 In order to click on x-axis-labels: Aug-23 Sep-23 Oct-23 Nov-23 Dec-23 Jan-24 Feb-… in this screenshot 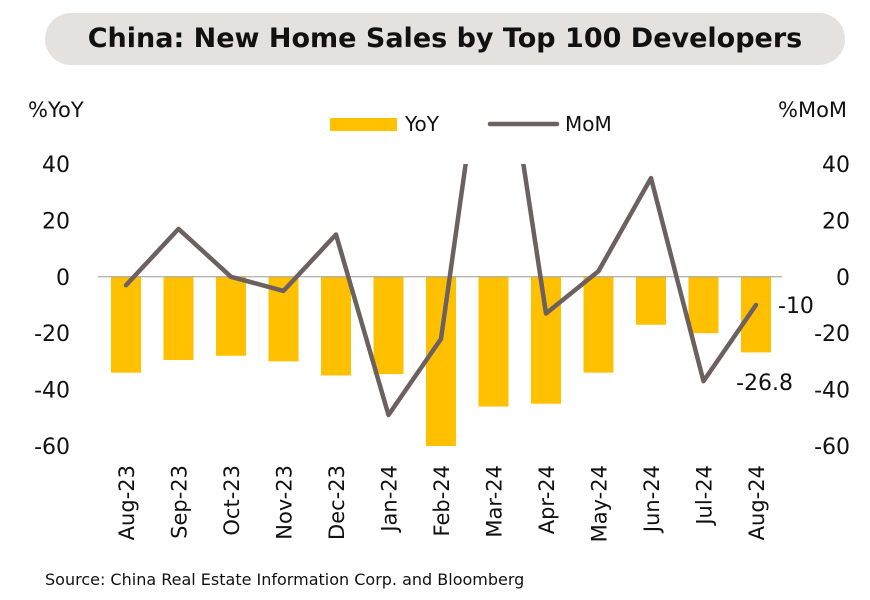, I will do `click(442, 503)`.